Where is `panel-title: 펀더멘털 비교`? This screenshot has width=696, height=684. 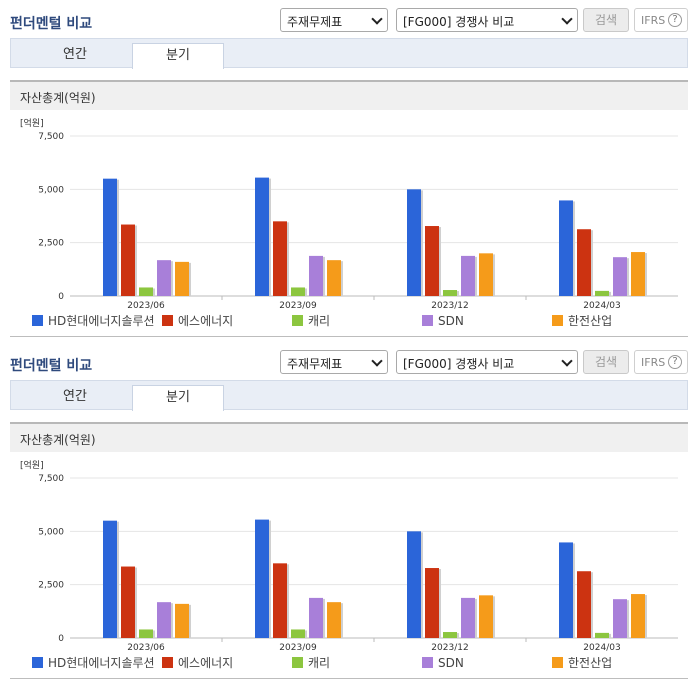
panel-title: 펀더멘털 비교 is located at coordinates (51, 24).